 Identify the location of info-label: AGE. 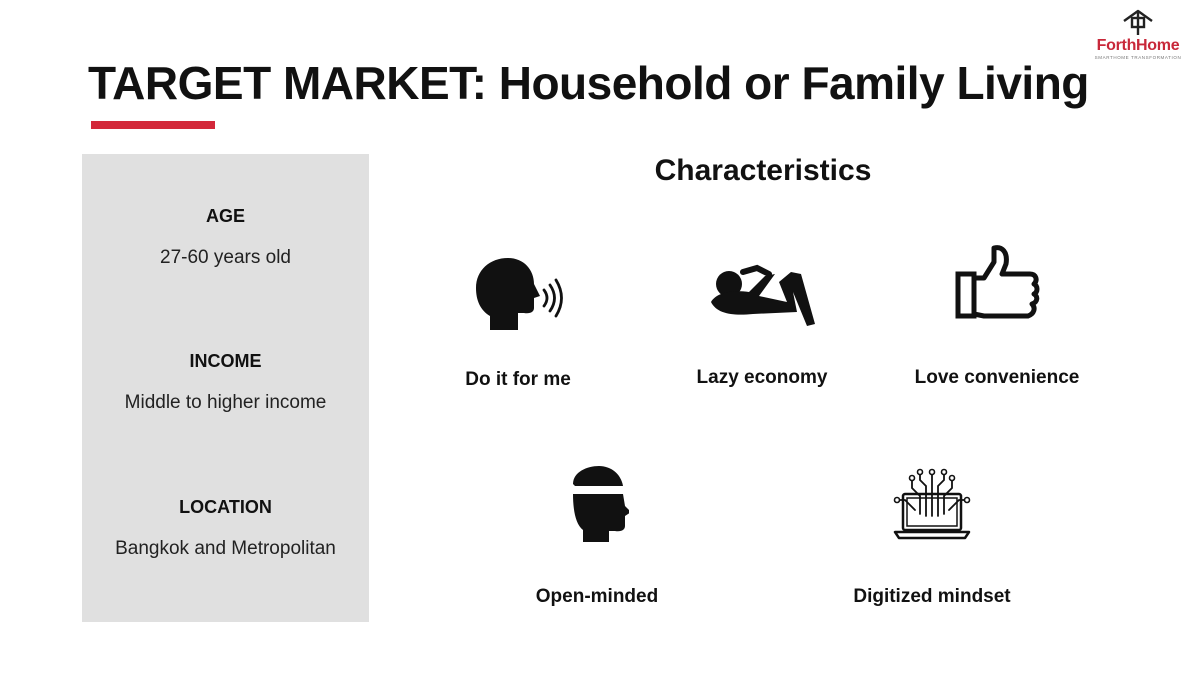
(225, 216).